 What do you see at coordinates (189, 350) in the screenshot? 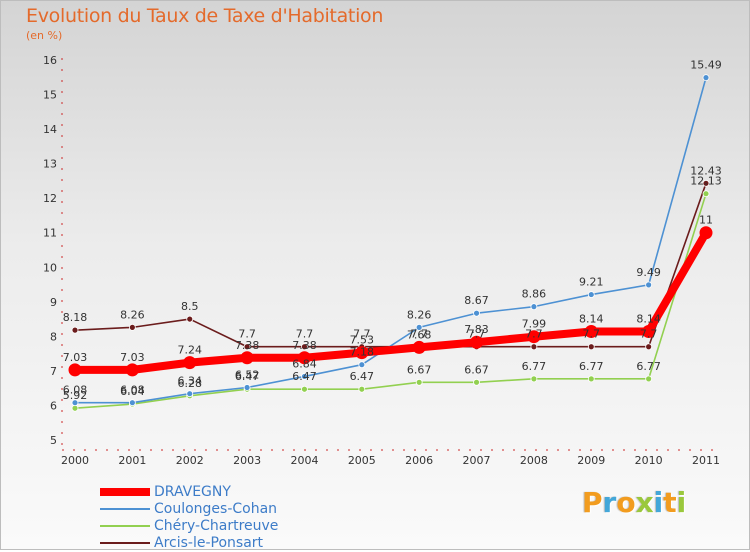
I see `data-label: 7.24` at bounding box center [189, 350].